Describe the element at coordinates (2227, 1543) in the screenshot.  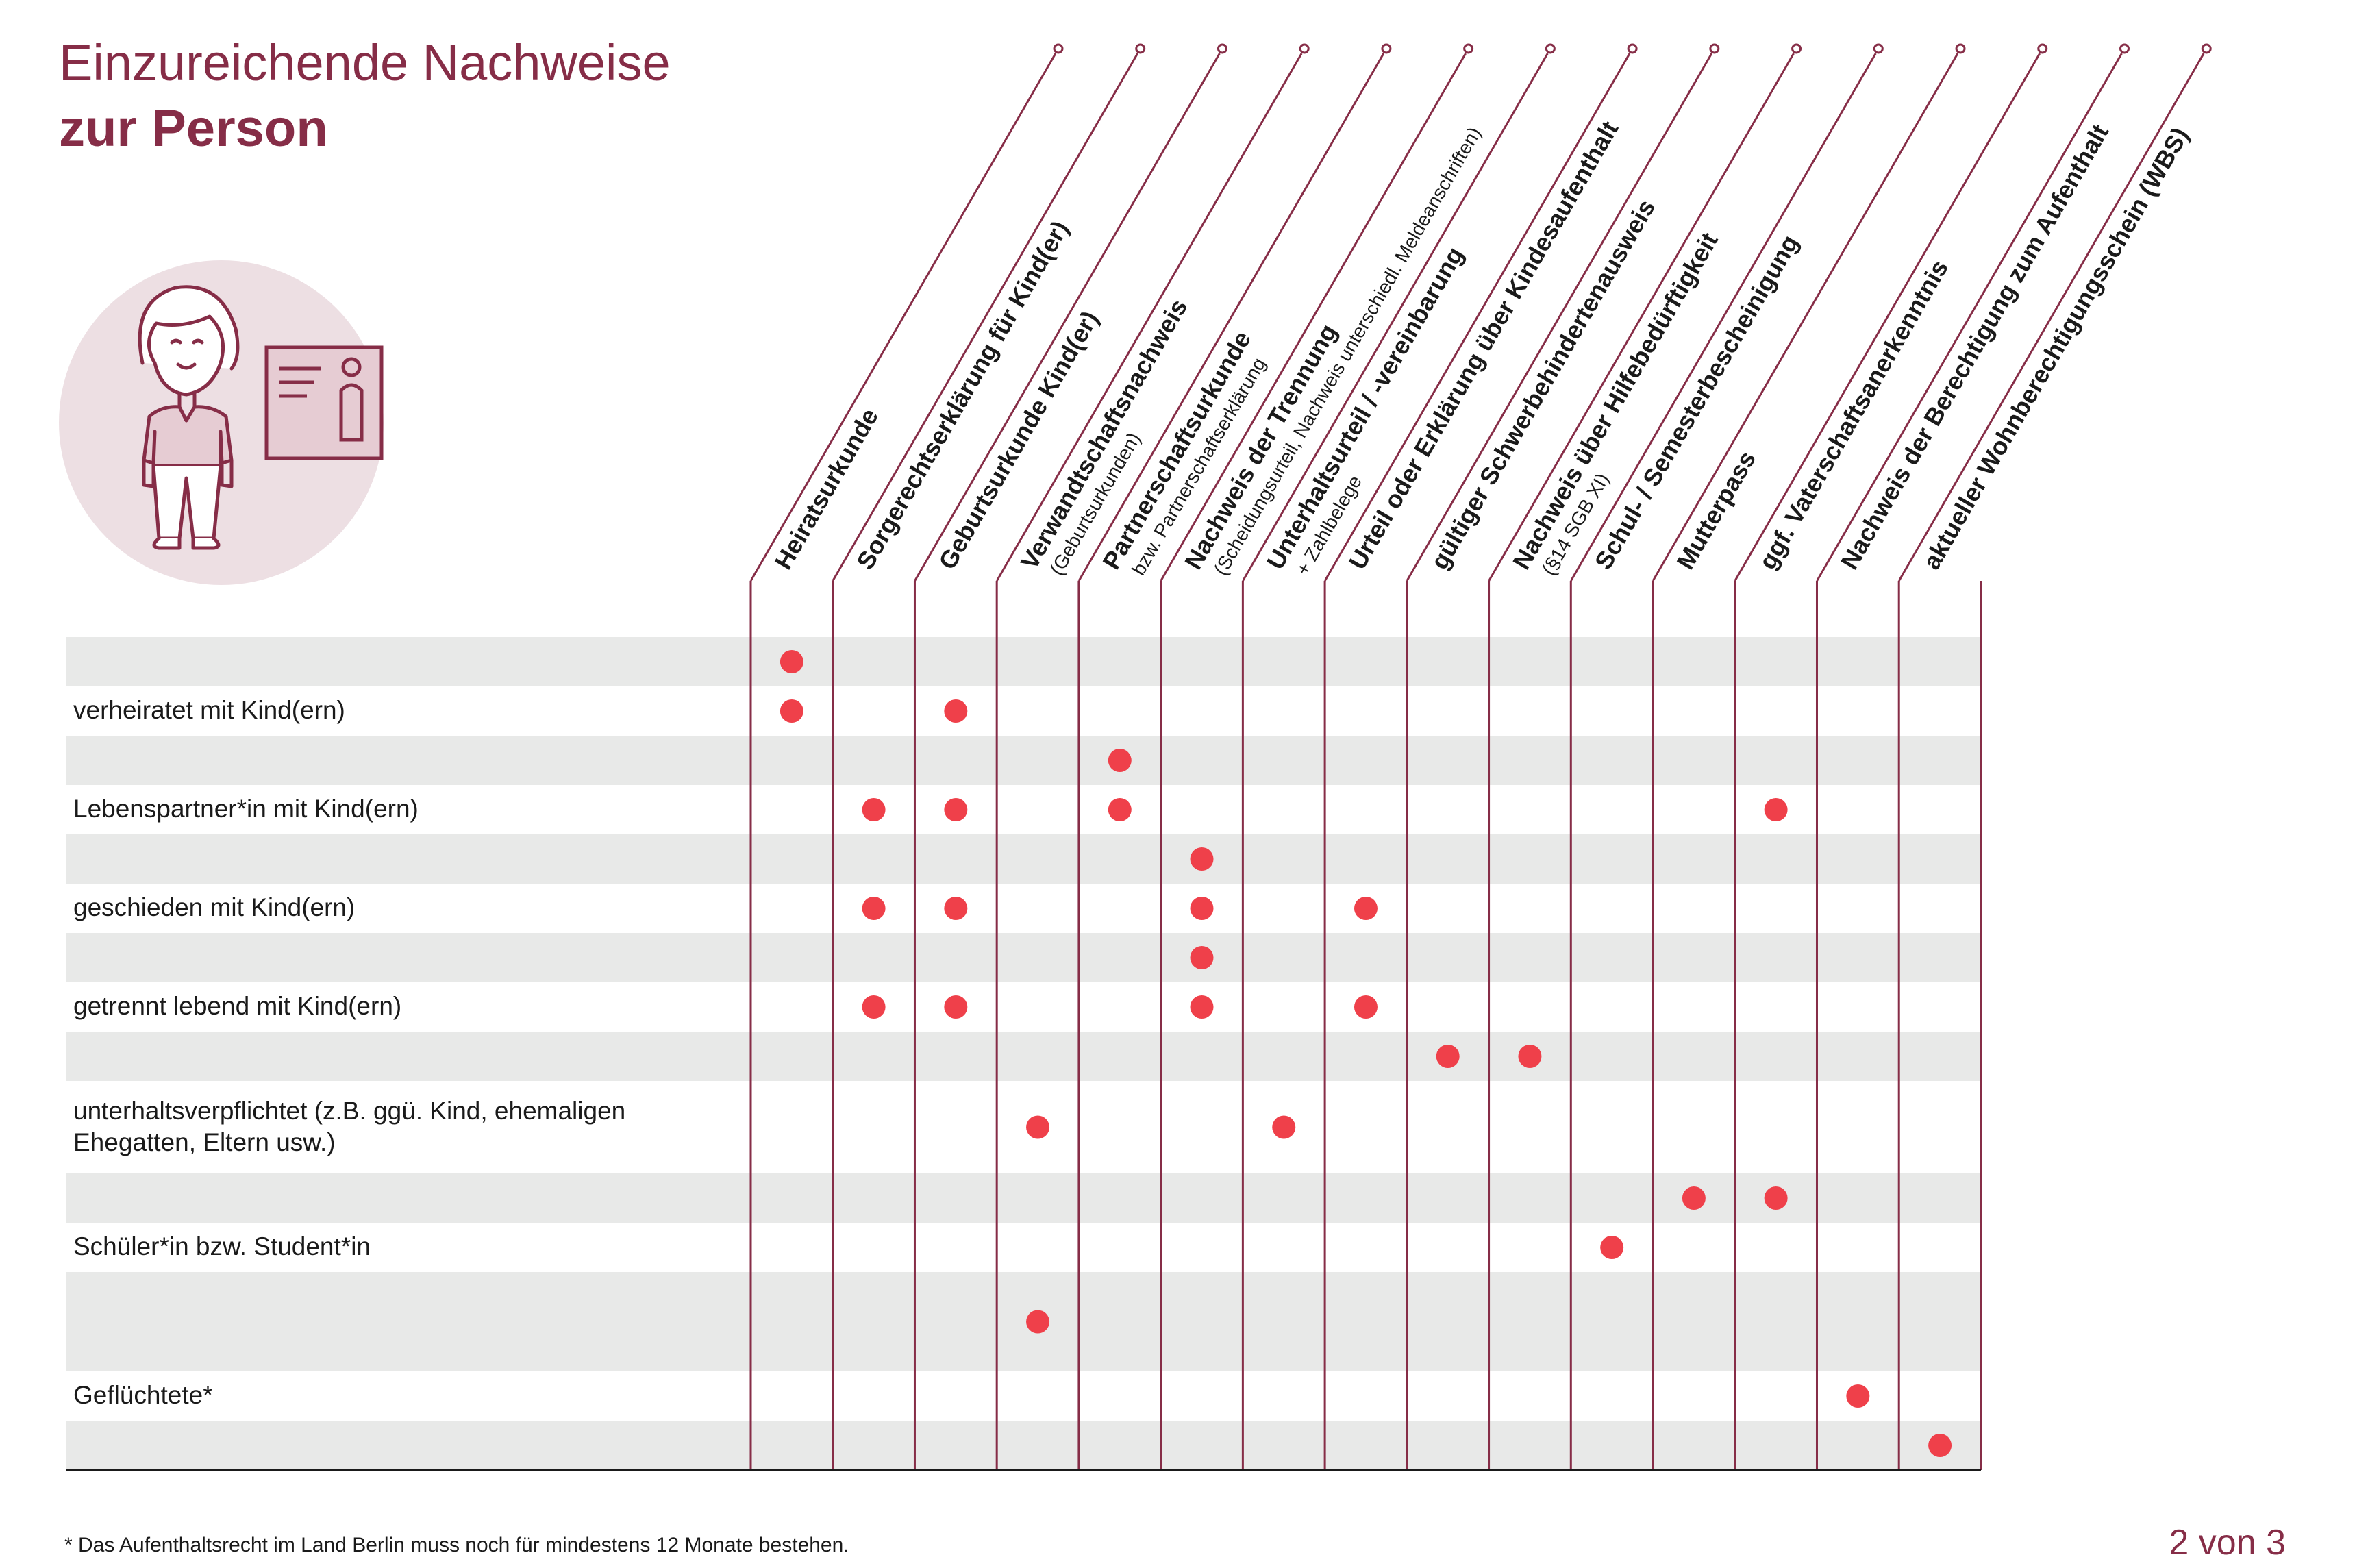
I see `page-indicator: 2 von 3` at that location.